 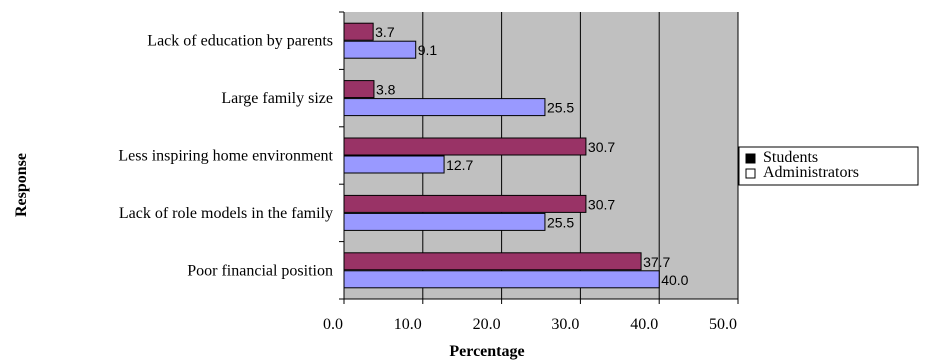 What do you see at coordinates (386, 90) in the screenshot?
I see `value-label-students-large-family-size: 3.8` at bounding box center [386, 90].